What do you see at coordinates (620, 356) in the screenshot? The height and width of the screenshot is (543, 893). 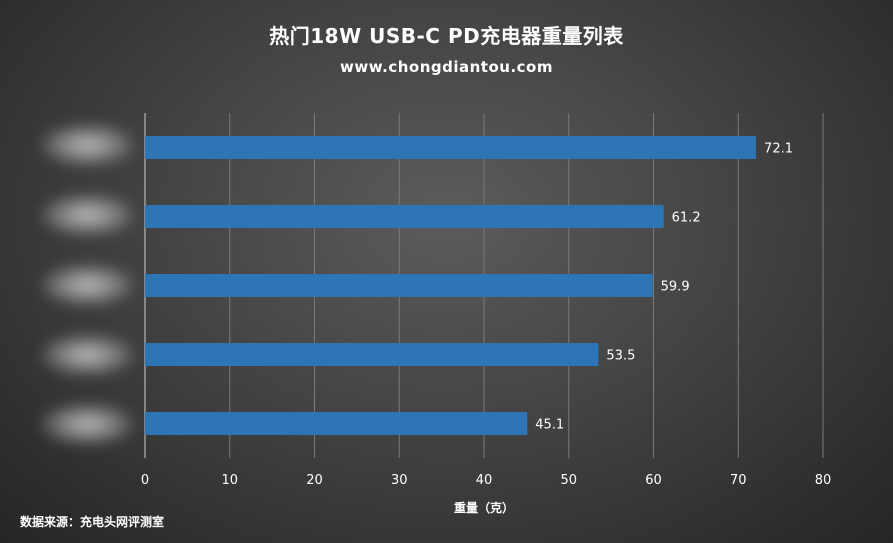 I see `bar-value-label: 53.5` at bounding box center [620, 356].